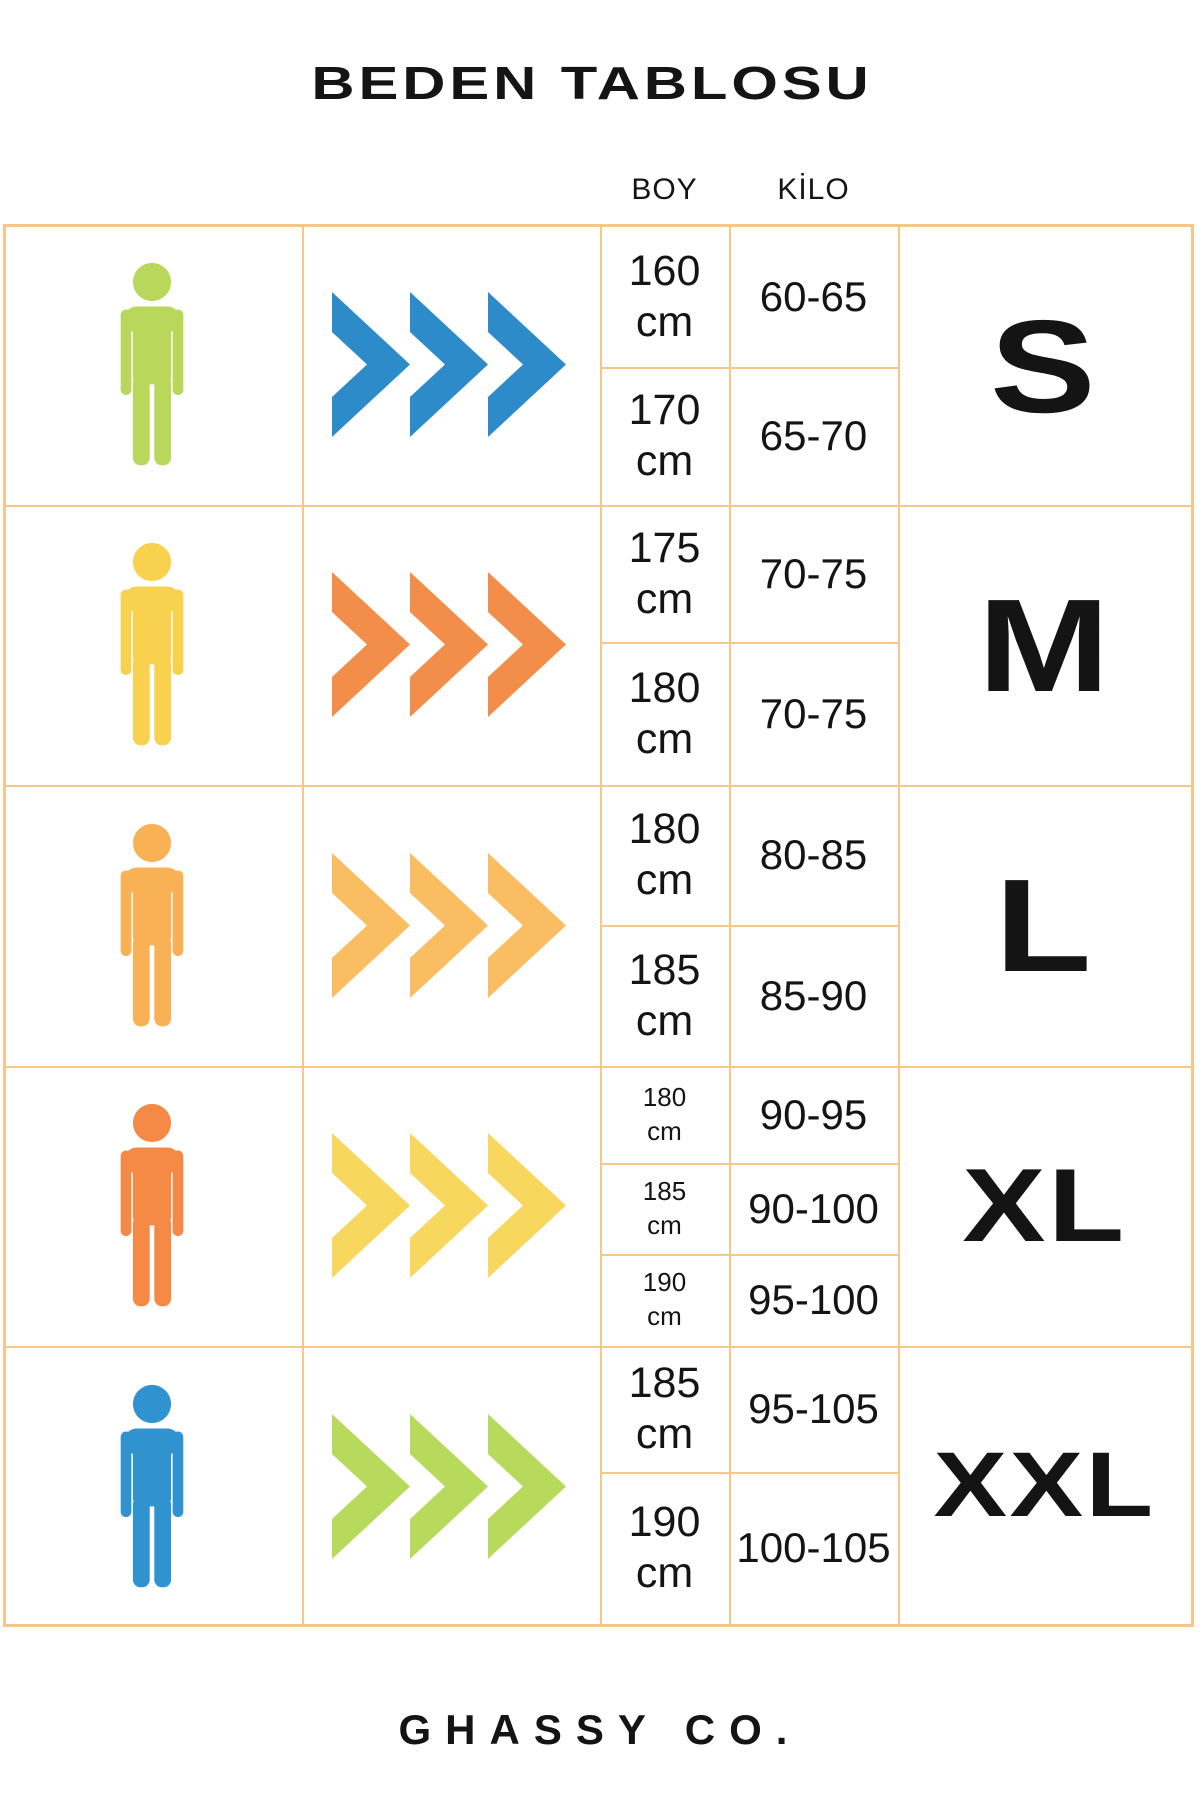 This screenshot has width=1200, height=1800. What do you see at coordinates (600, 1729) in the screenshot?
I see `brand-footer: GHASSY CO.` at bounding box center [600, 1729].